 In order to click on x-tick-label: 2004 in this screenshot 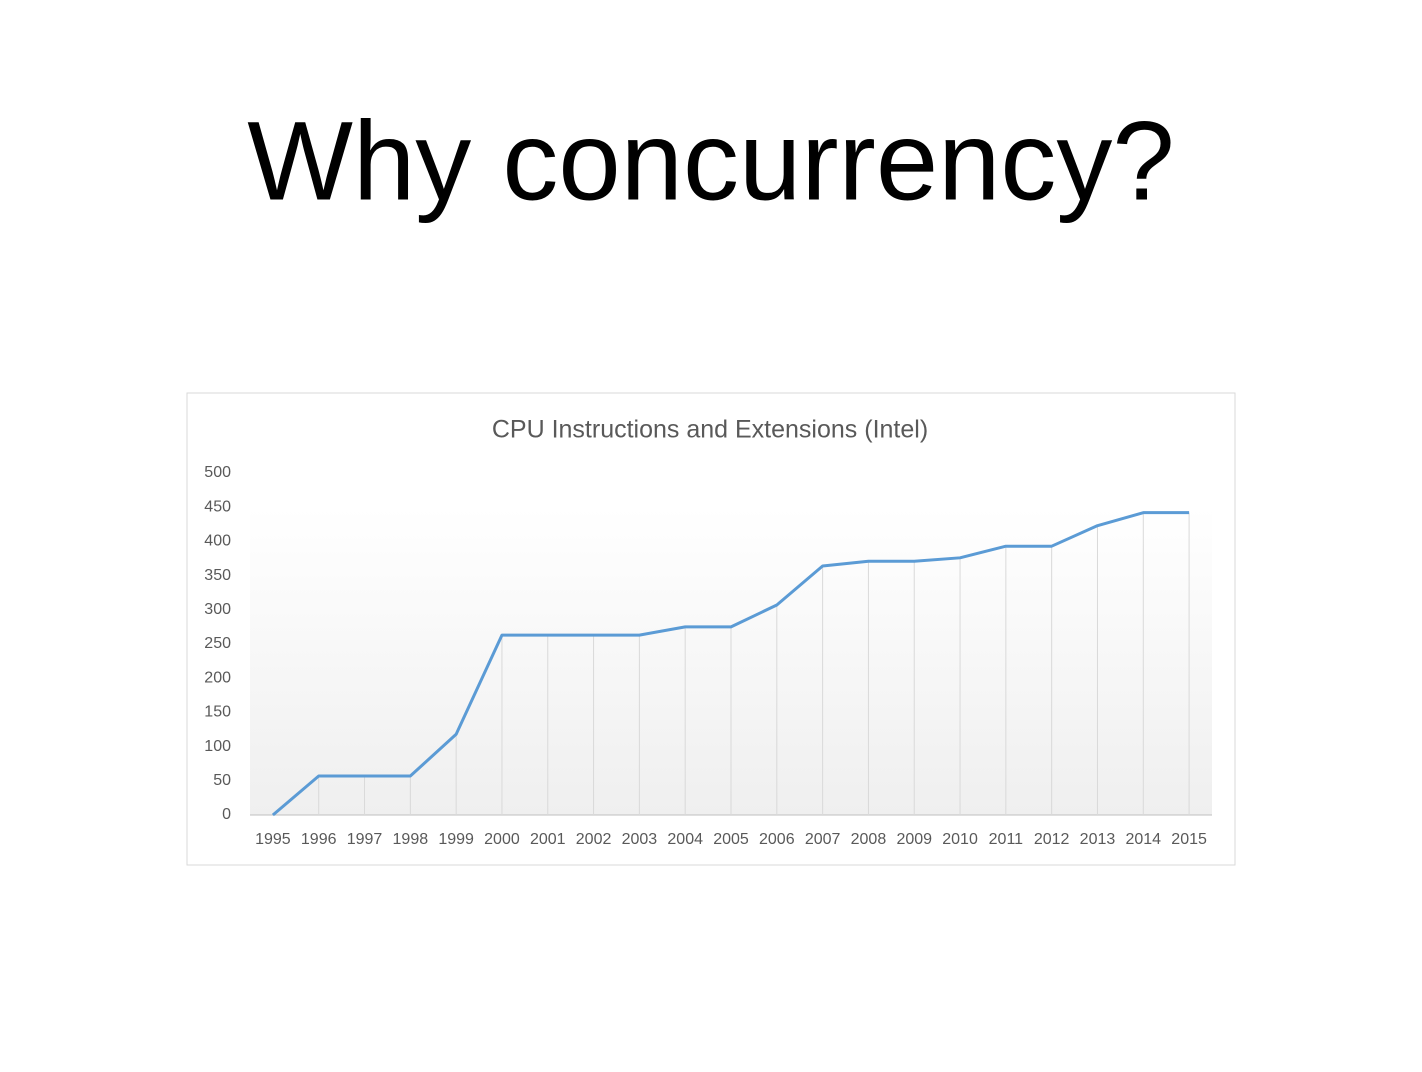, I will do `click(685, 839)`.